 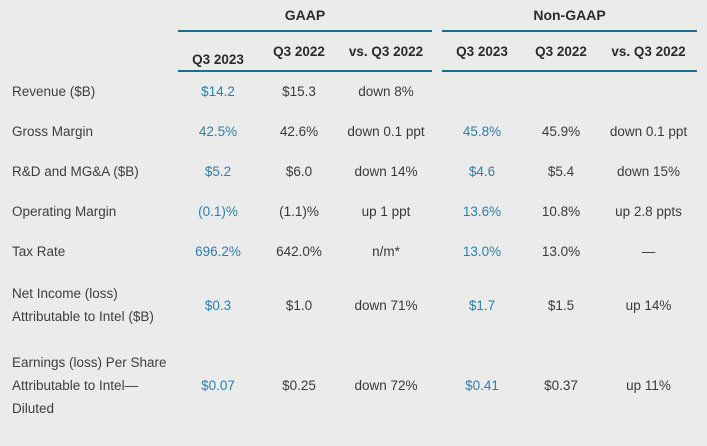 What do you see at coordinates (561, 305) in the screenshot?
I see `non-gaap-q3-2022-value: $1.5` at bounding box center [561, 305].